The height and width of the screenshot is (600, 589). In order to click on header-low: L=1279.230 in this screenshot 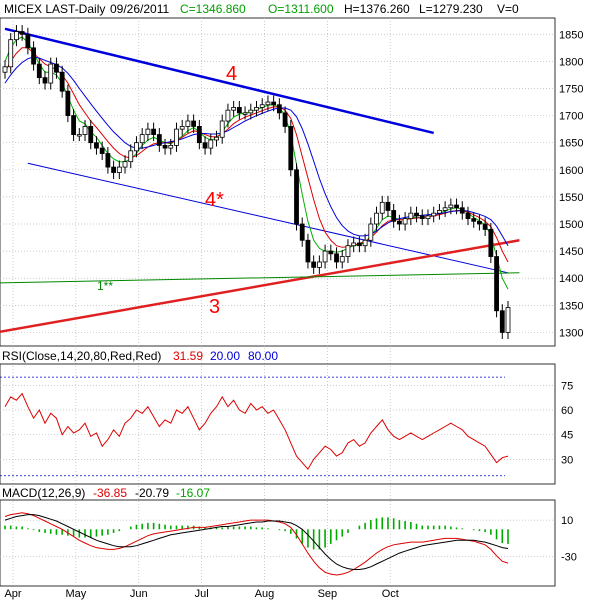, I will do `click(451, 9)`.